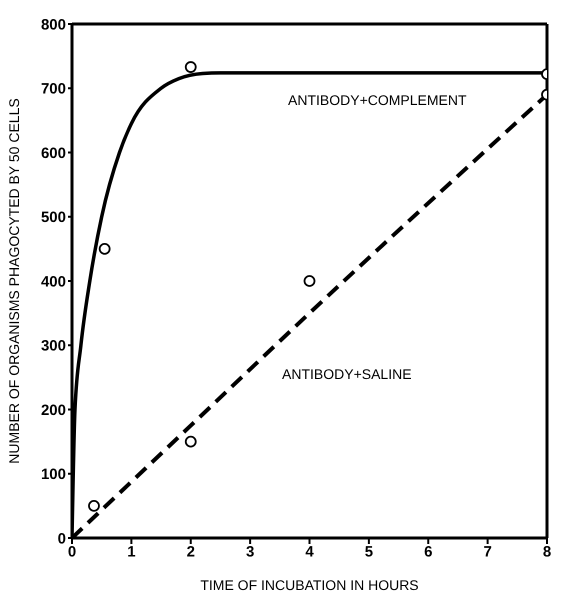 The height and width of the screenshot is (603, 570). Describe the element at coordinates (53, 153) in the screenshot. I see `y-tick-label: 600` at that location.